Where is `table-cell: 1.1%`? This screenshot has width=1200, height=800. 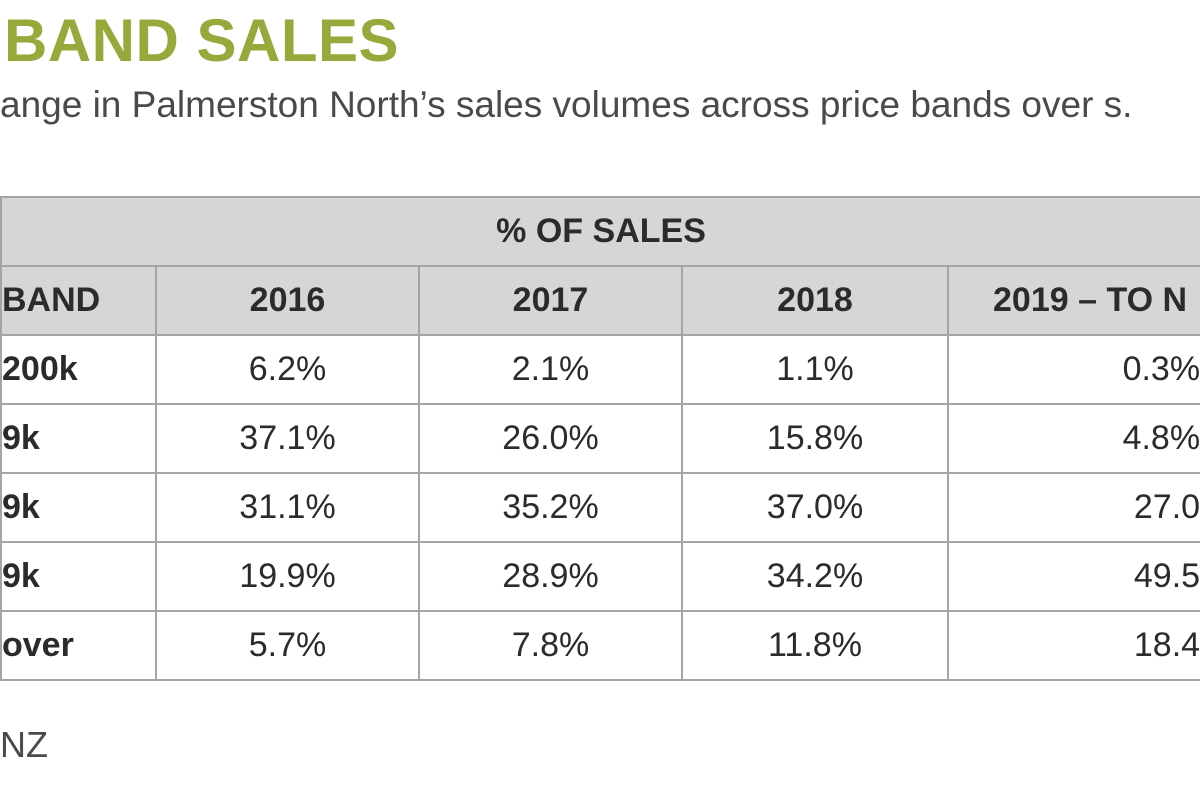 table-cell: 1.1% is located at coordinates (815, 369).